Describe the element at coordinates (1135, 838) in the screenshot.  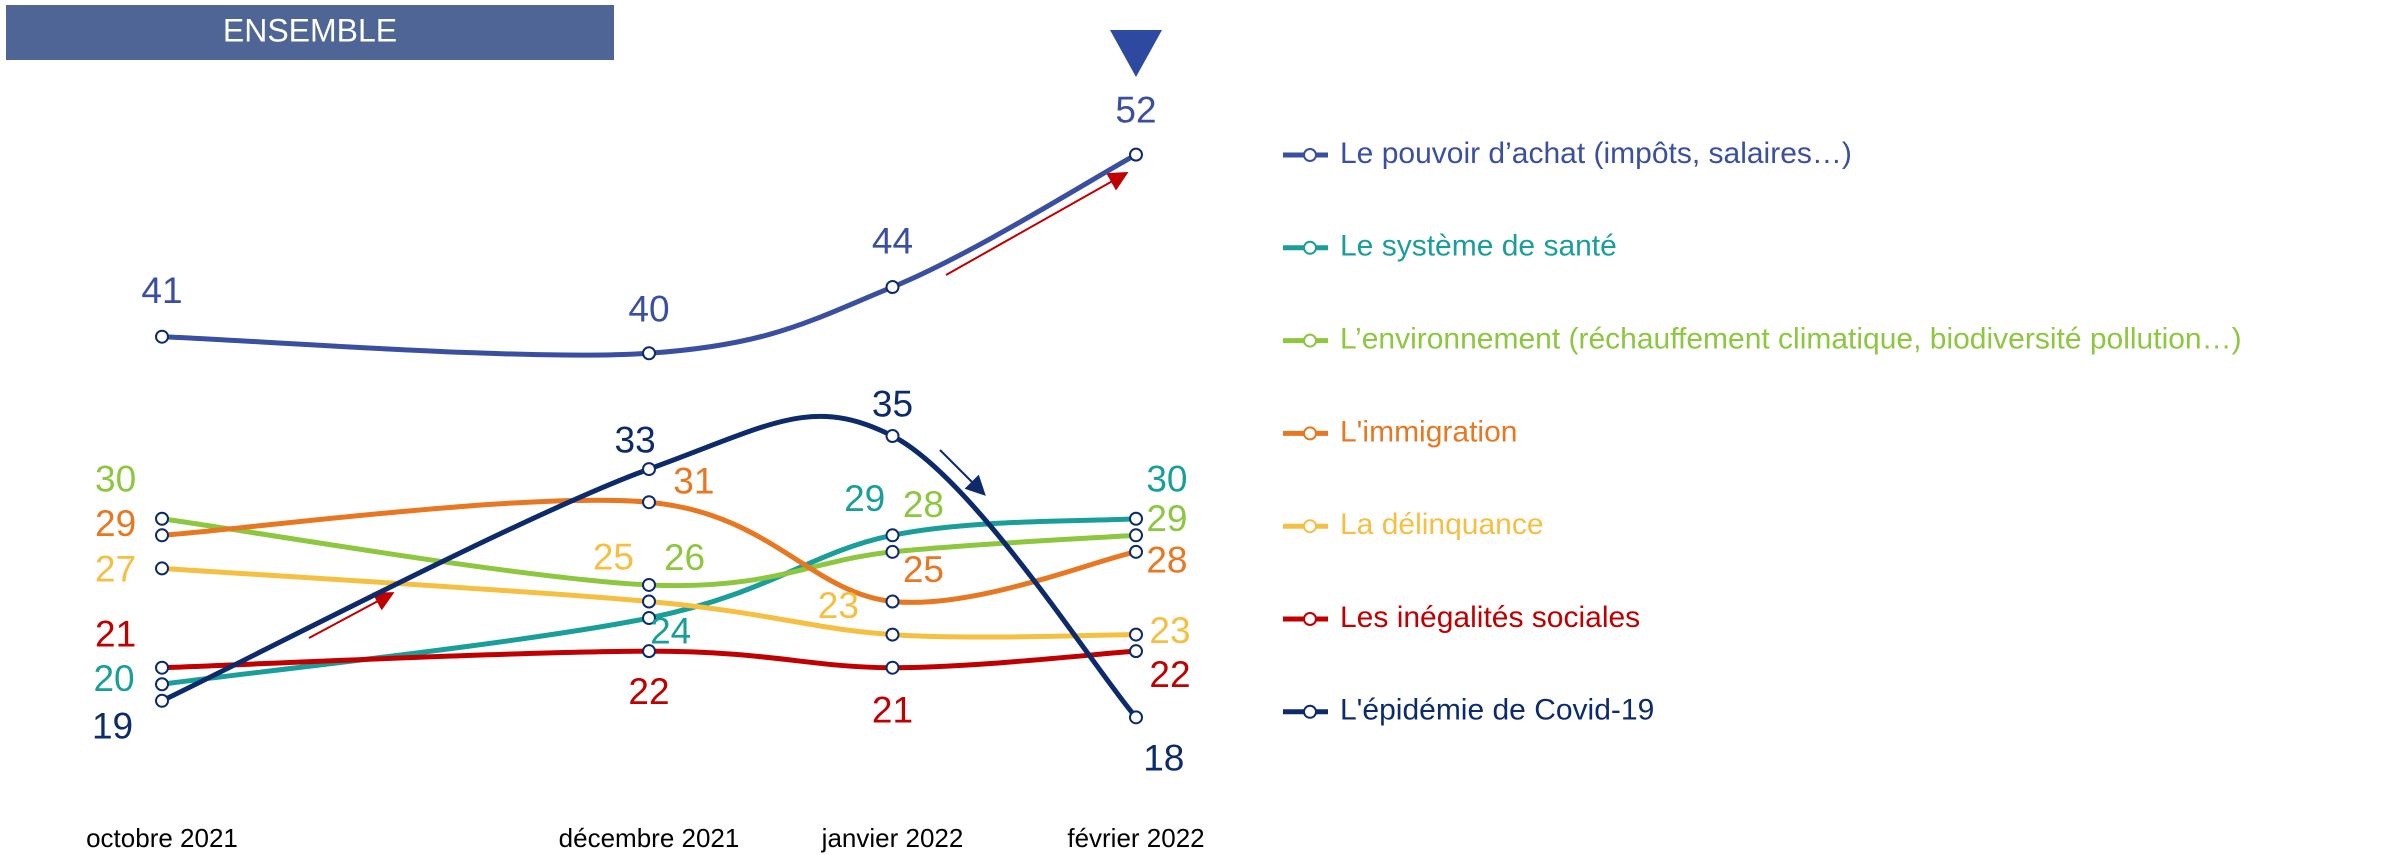
I see `x-tick-label: février 2022` at that location.